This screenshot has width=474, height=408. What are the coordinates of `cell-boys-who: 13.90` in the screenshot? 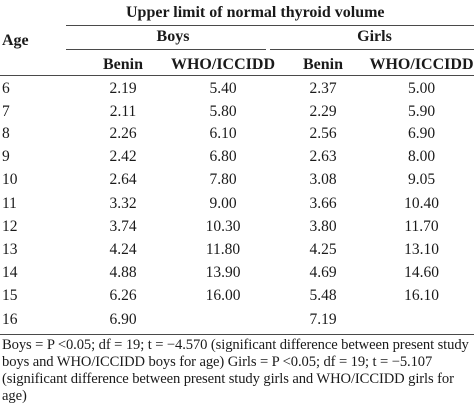 It's located at (223, 272).